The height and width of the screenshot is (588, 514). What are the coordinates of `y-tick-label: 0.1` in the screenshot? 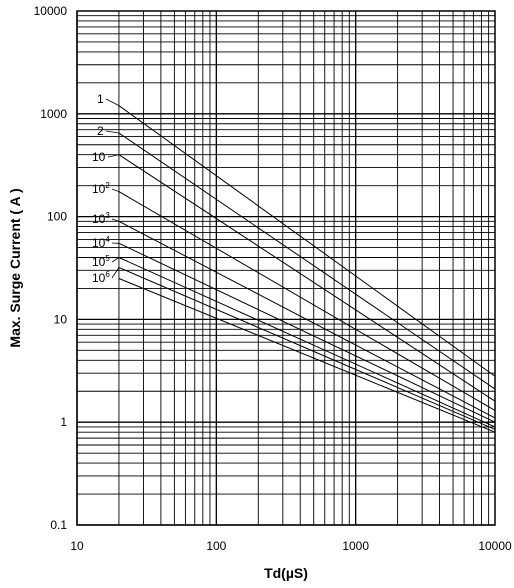 It's located at (58, 525).